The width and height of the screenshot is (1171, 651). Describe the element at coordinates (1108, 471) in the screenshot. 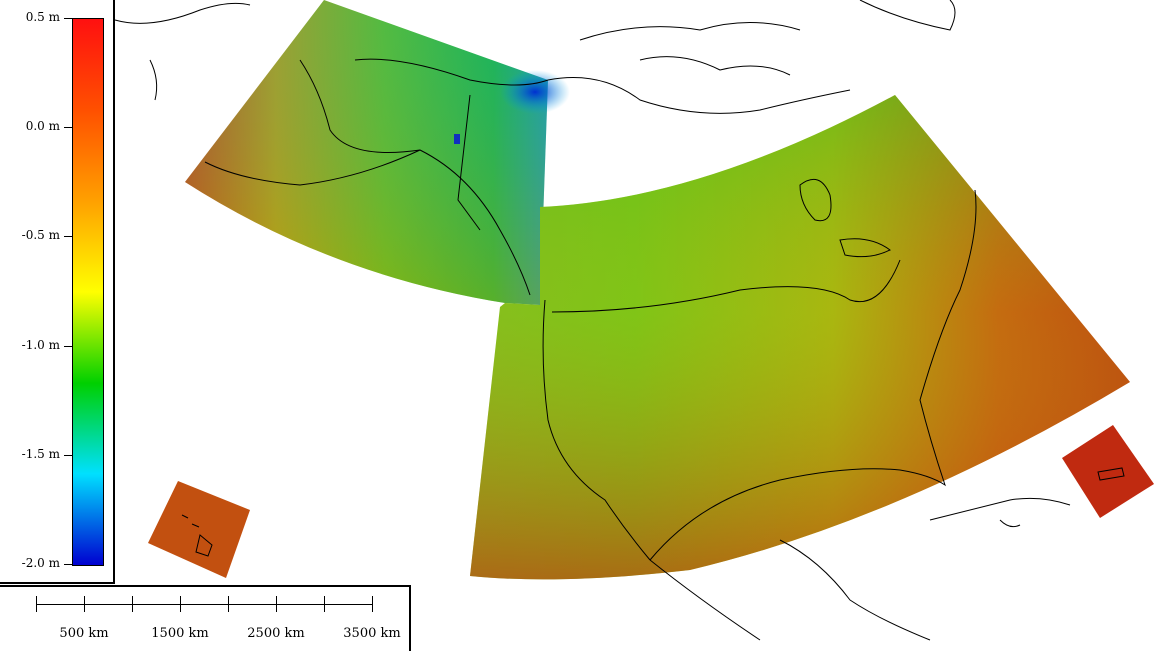

I see `puerto-rico-panel` at that location.